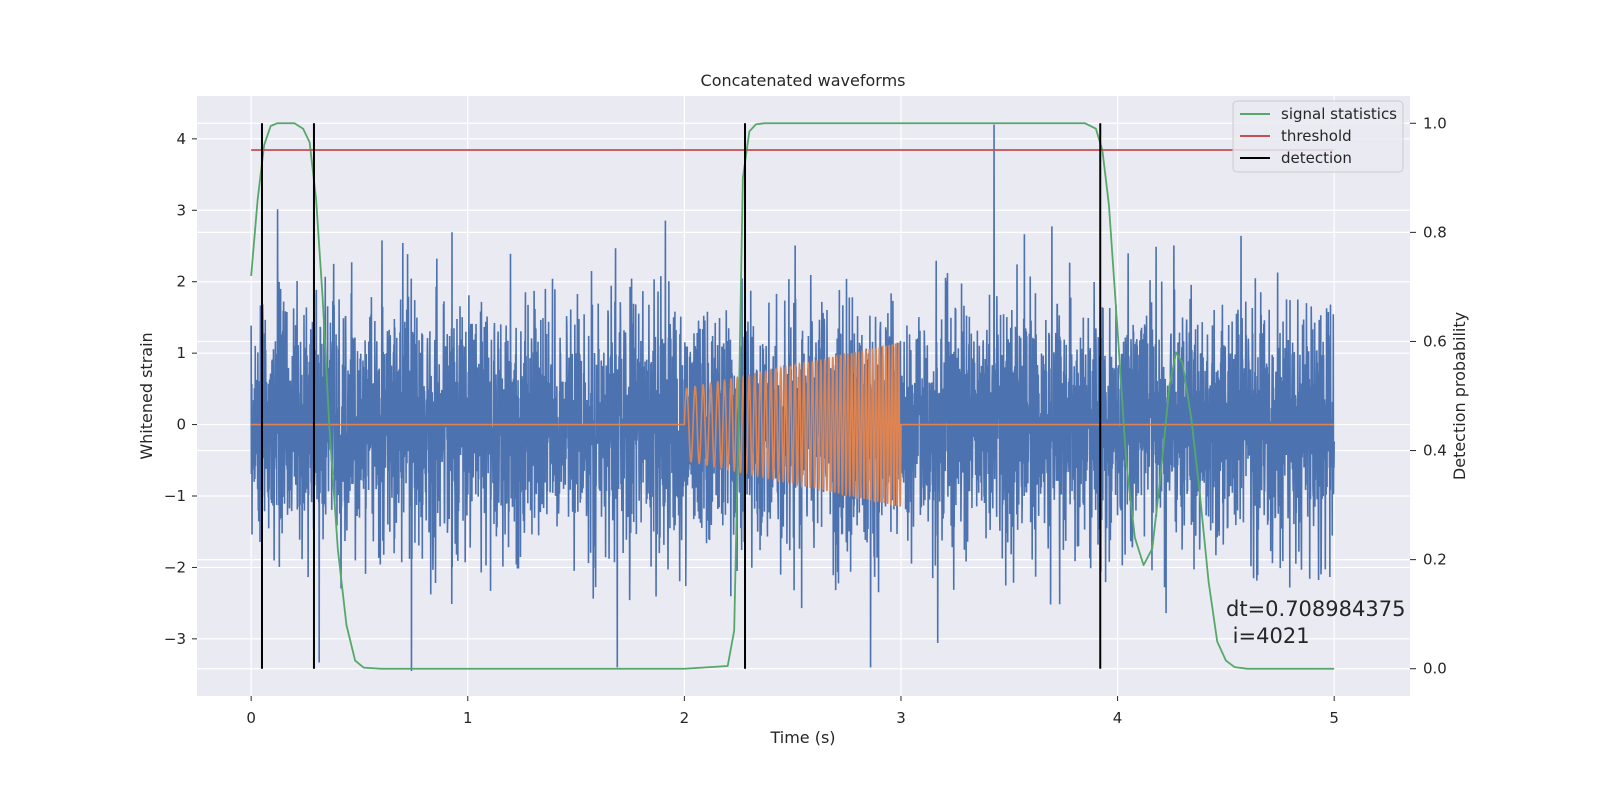  What do you see at coordinates (1315, 622) in the screenshot?
I see `annotation: dt=0.708984375 i=4021` at bounding box center [1315, 622].